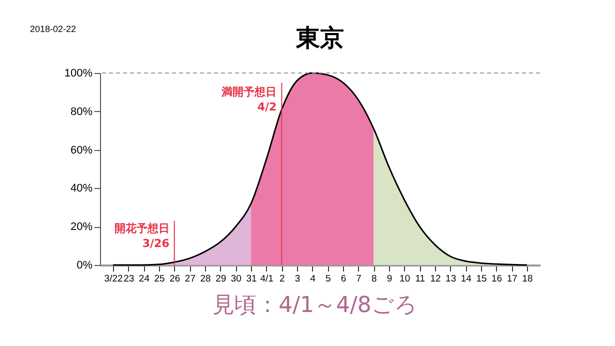 This screenshot has width=615, height=346. What do you see at coordinates (81, 150) in the screenshot?
I see `y-tick-label: 60%` at bounding box center [81, 150].